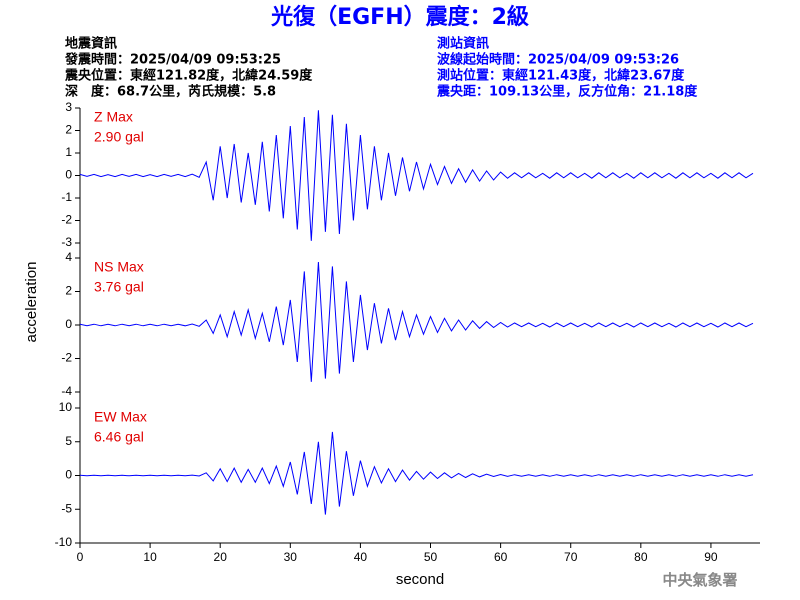 Image resolution: width=800 pixels, height=600 pixels. Describe the element at coordinates (558, 60) in the screenshot. I see `station-info: 波線起始時間：2025/04/09 09:53:26` at that location.